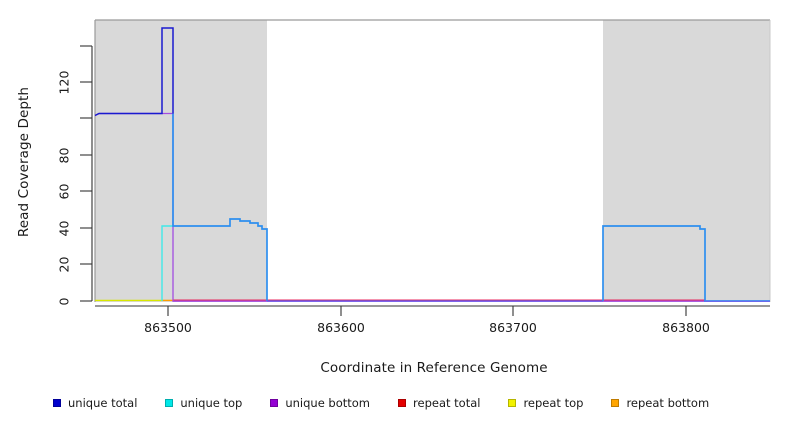 The width and height of the screenshot is (792, 432). I want to click on y-axis-title: Read Coverage Depth, so click(24, 162).